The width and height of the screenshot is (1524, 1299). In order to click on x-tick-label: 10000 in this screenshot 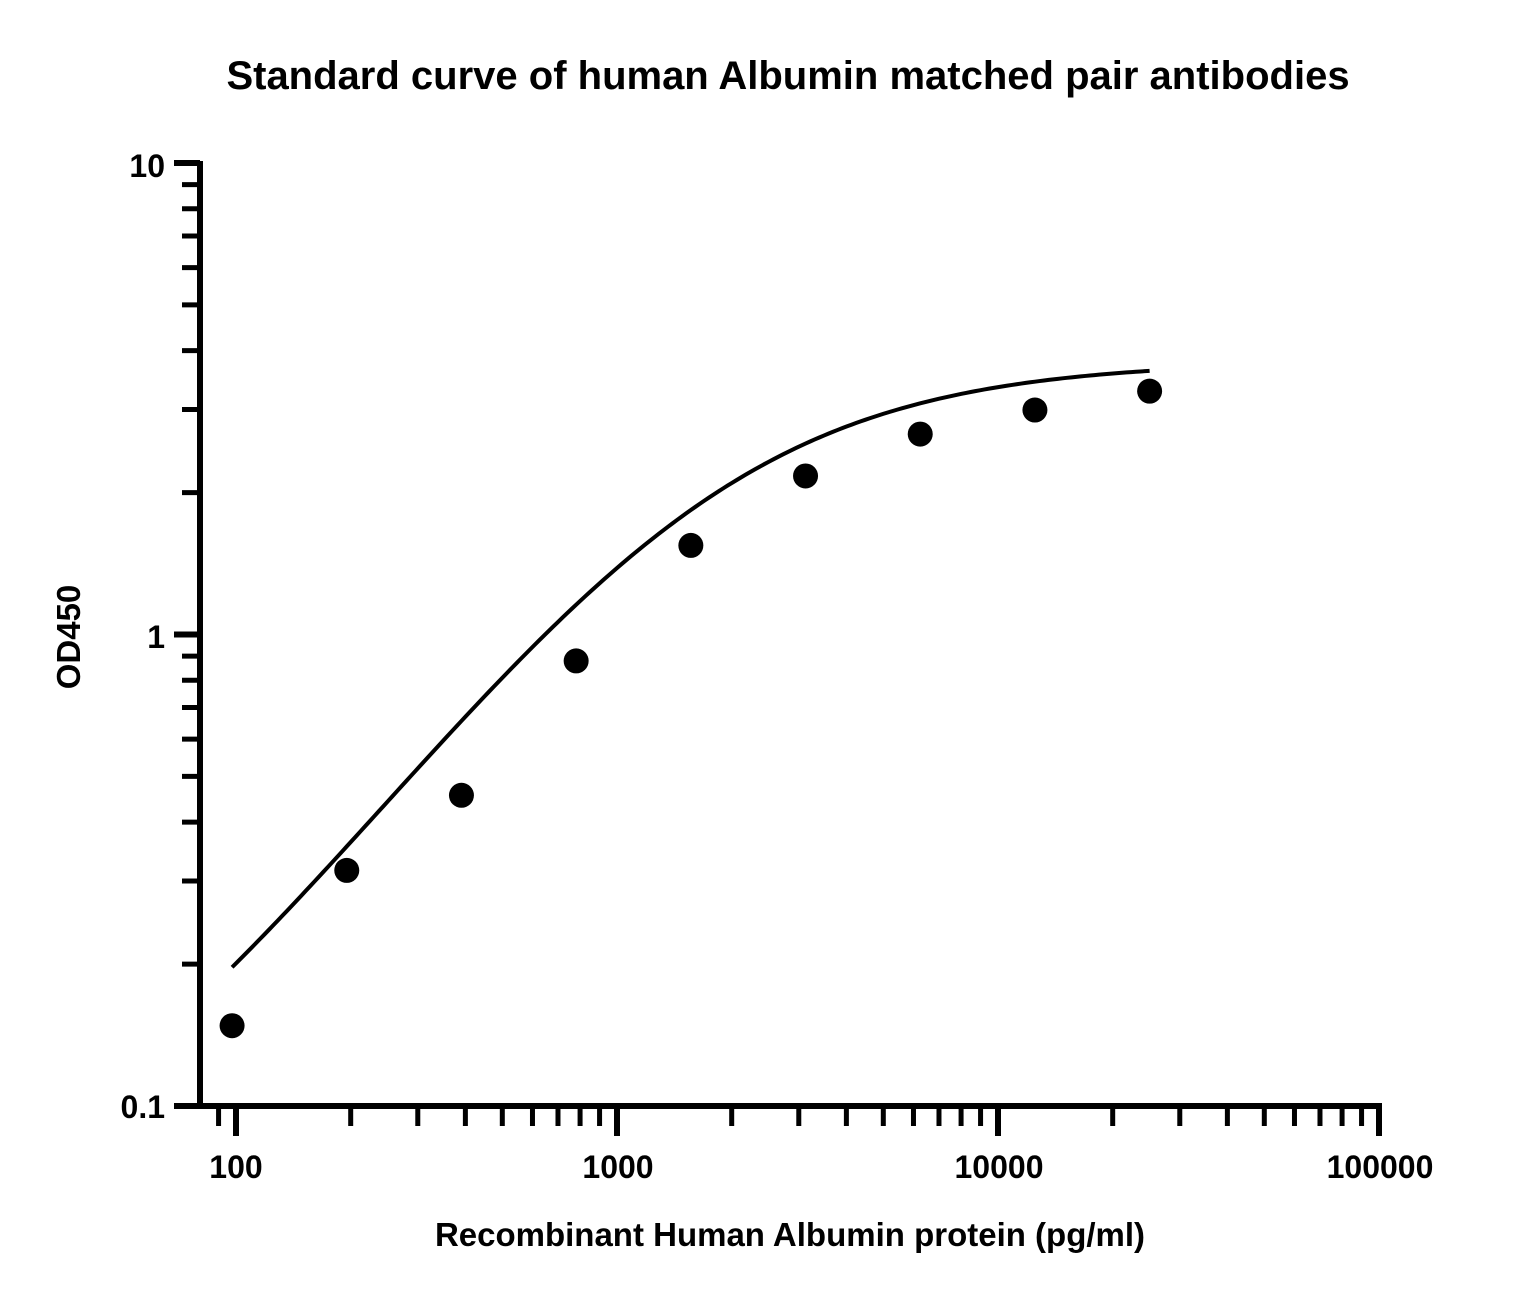, I will do `click(999, 1167)`.